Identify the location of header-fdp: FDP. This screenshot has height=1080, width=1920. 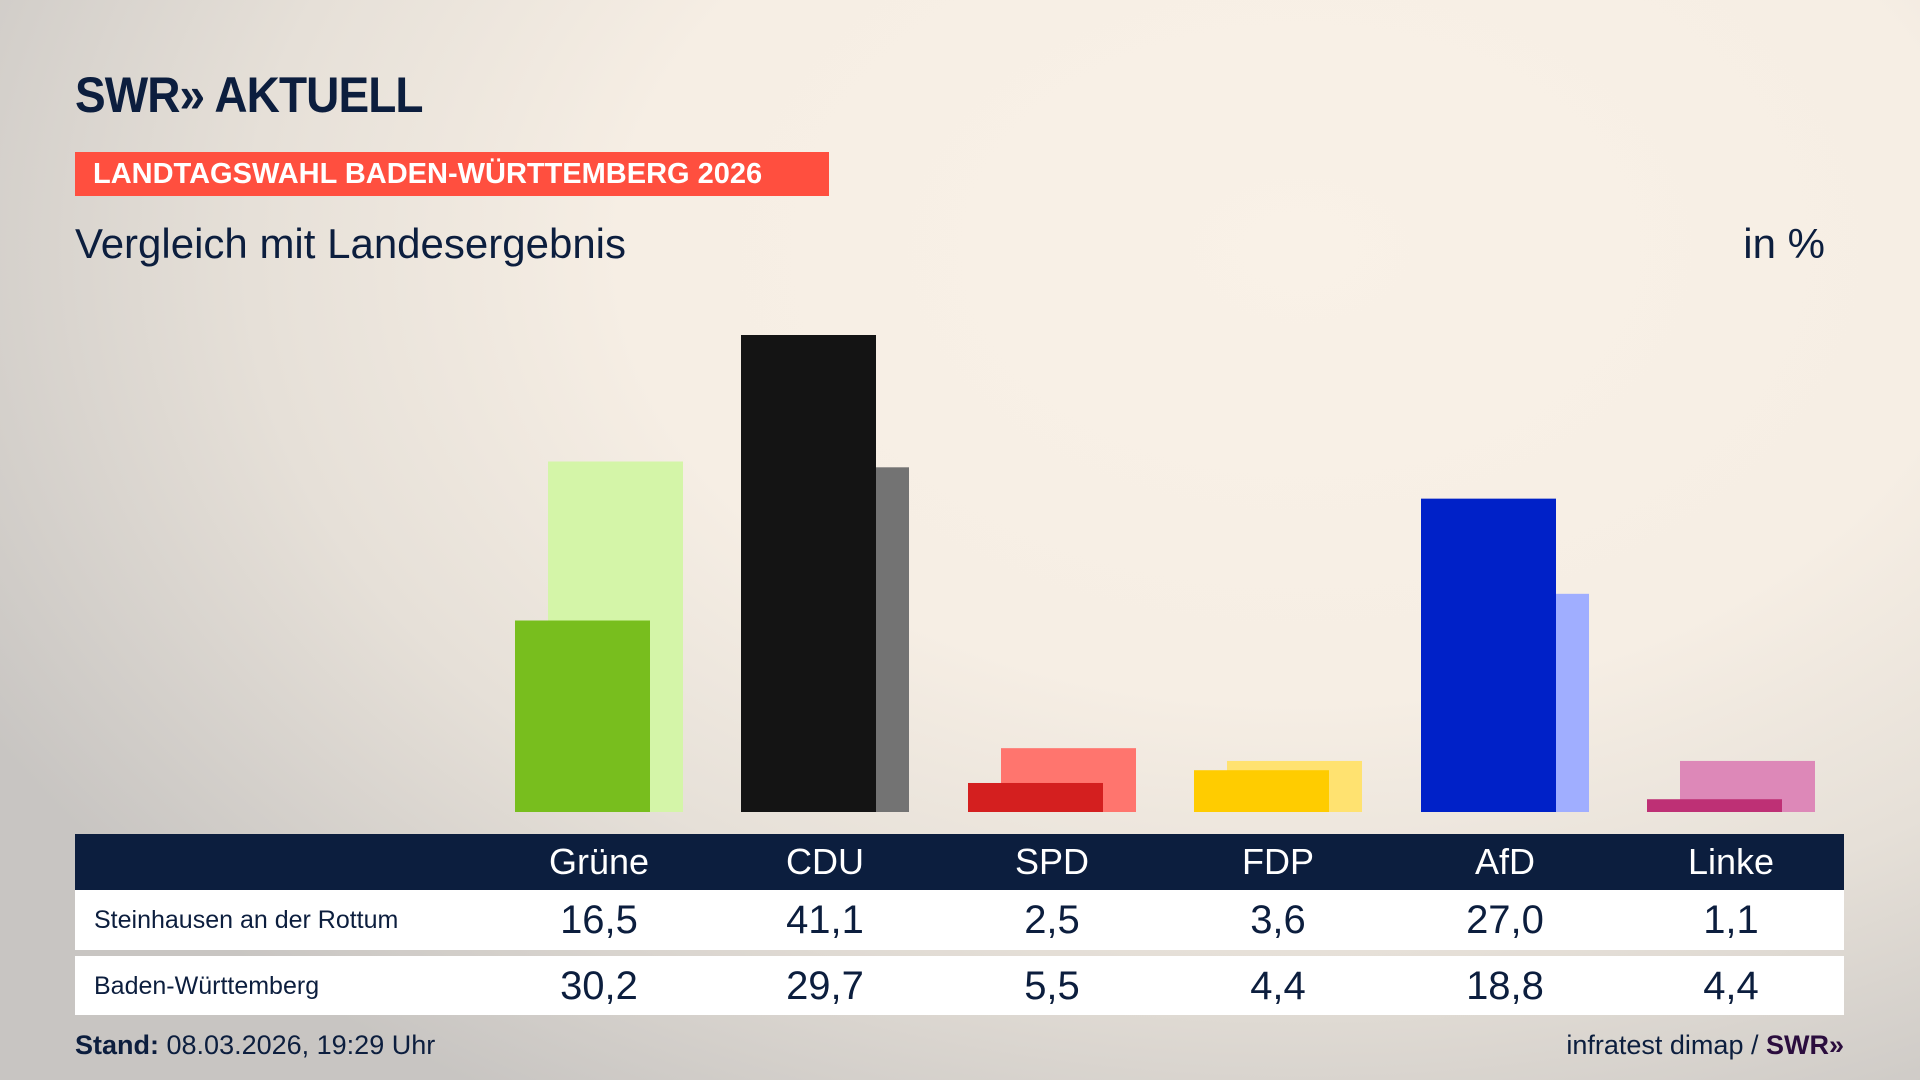
(1278, 861).